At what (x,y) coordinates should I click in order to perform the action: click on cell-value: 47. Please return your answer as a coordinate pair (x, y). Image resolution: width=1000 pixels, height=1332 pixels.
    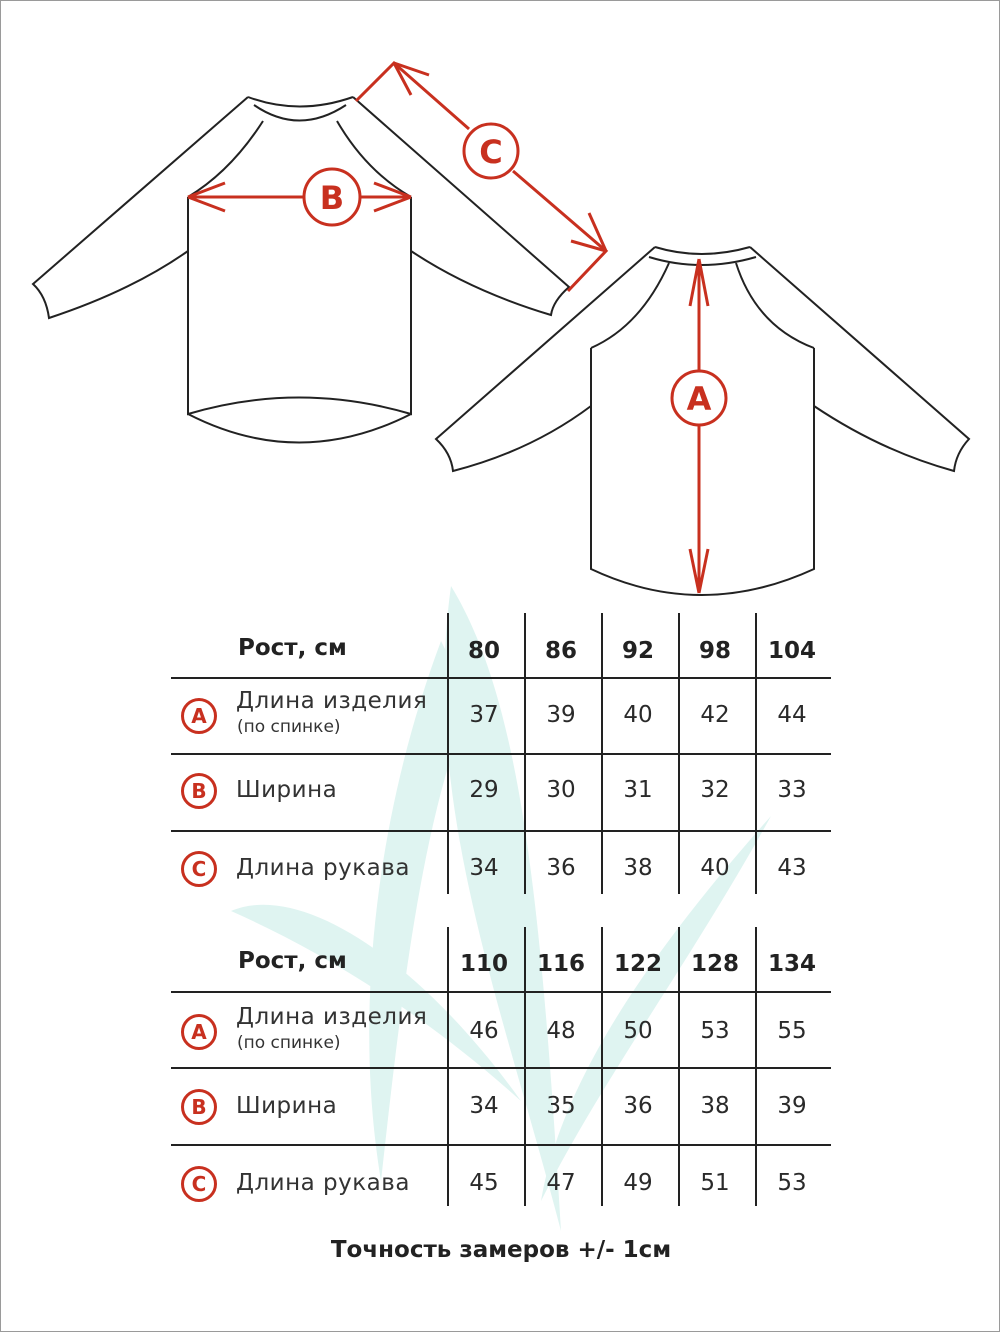
    Looking at the image, I should click on (561, 1183).